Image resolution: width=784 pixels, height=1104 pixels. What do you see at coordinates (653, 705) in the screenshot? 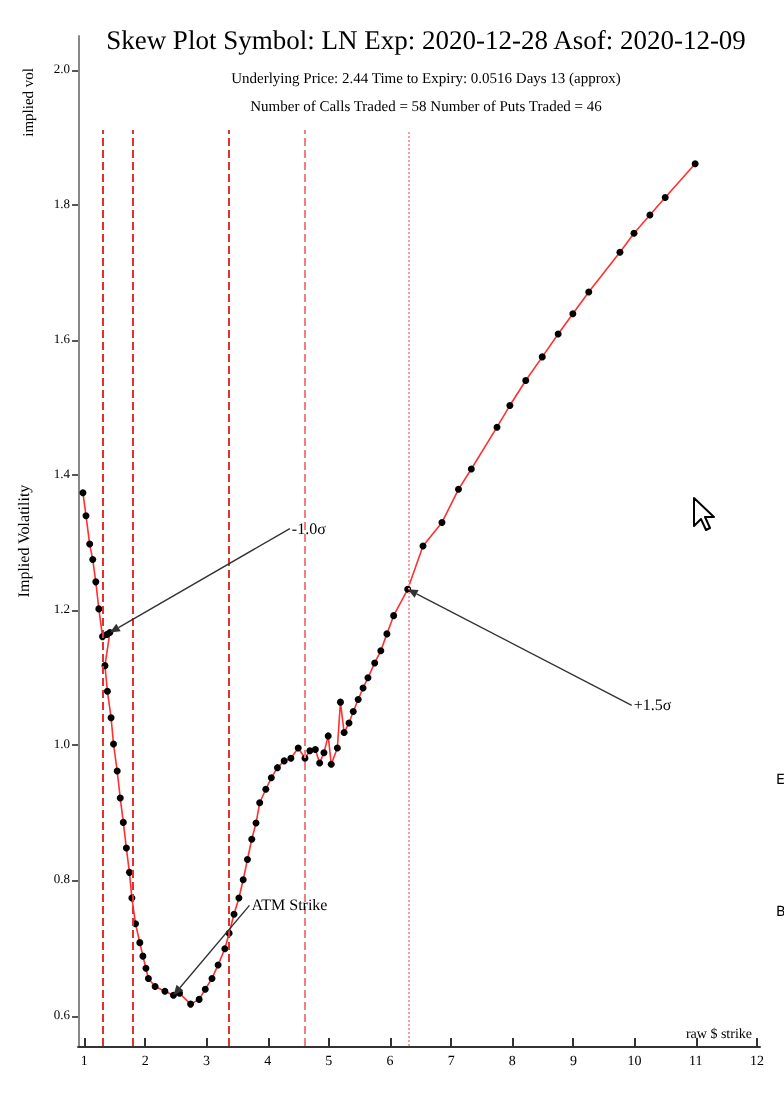
I see `annotation: +1.5σ` at bounding box center [653, 705].